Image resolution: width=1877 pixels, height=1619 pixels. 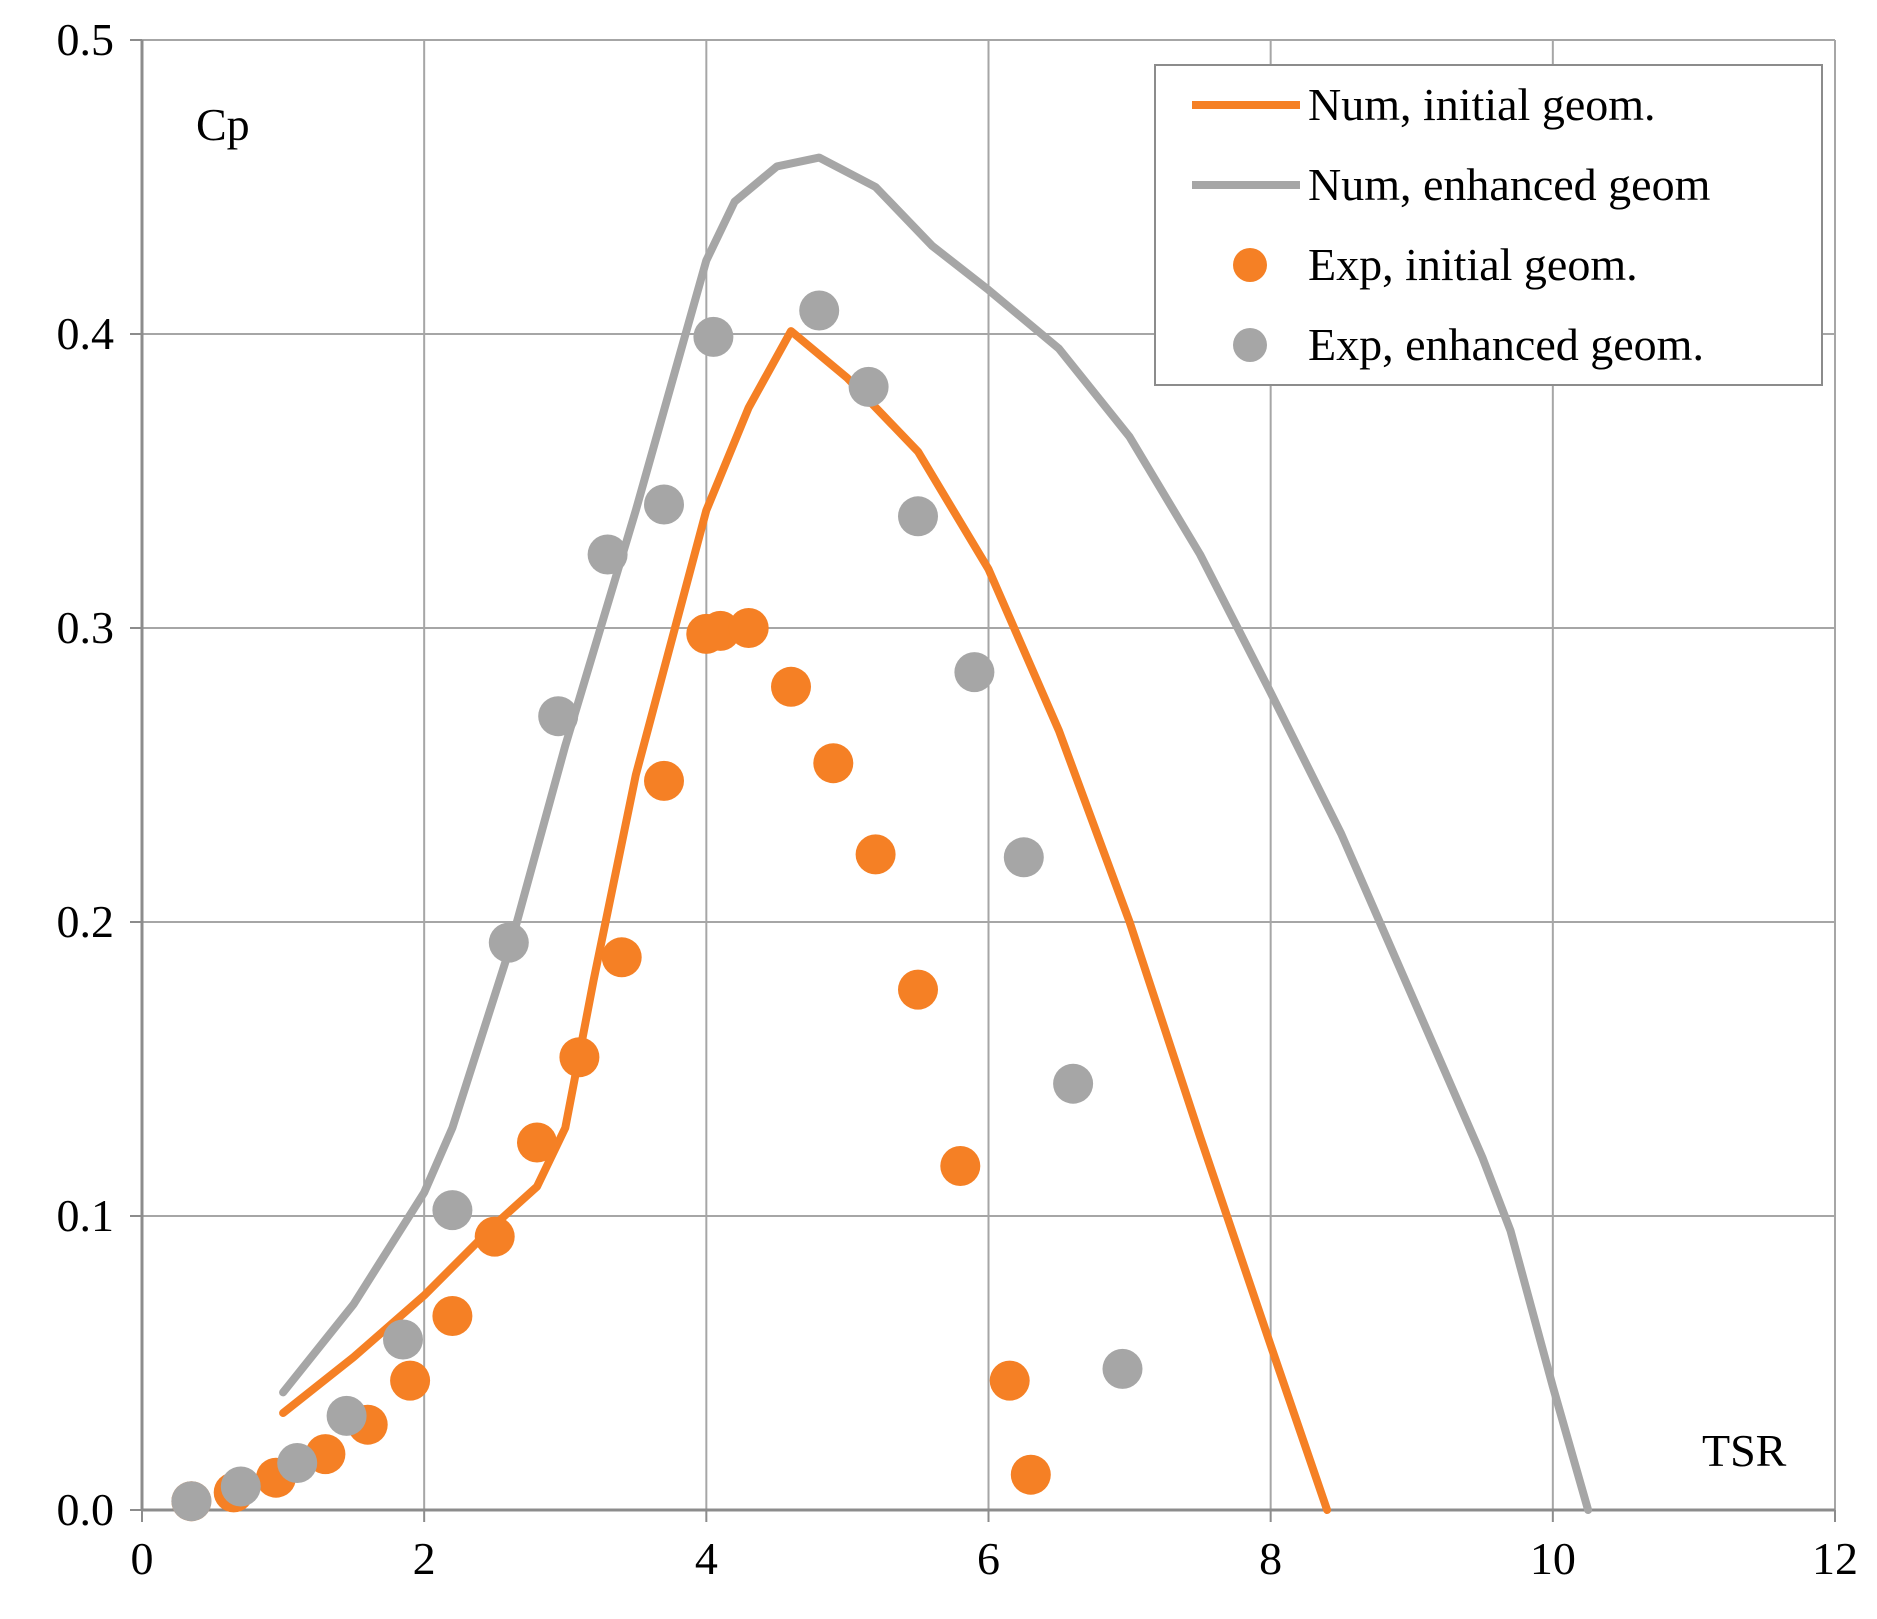 What do you see at coordinates (1270, 1558) in the screenshot?
I see `x-tick-label: 8` at bounding box center [1270, 1558].